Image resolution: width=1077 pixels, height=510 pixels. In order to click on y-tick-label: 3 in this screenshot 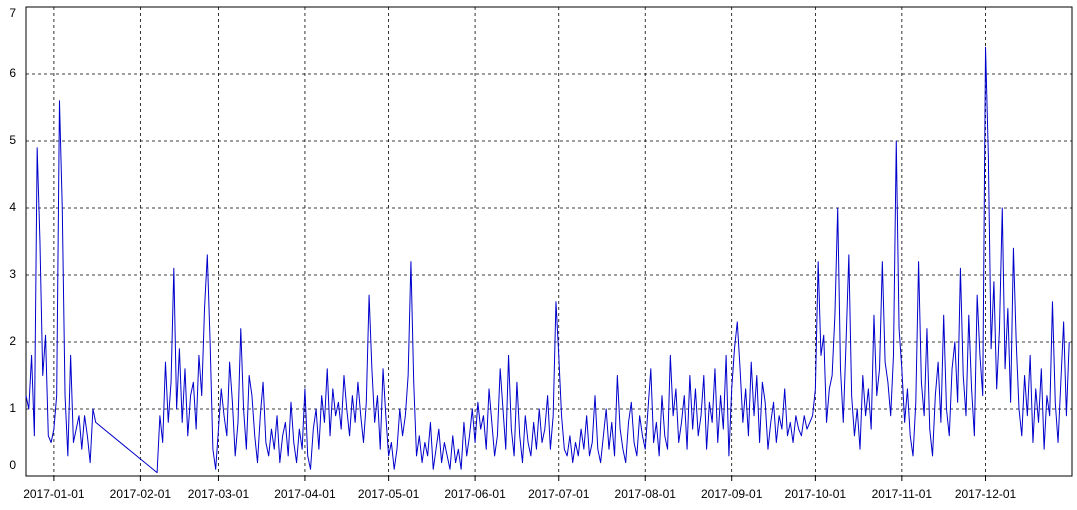, I will do `click(12, 274)`.